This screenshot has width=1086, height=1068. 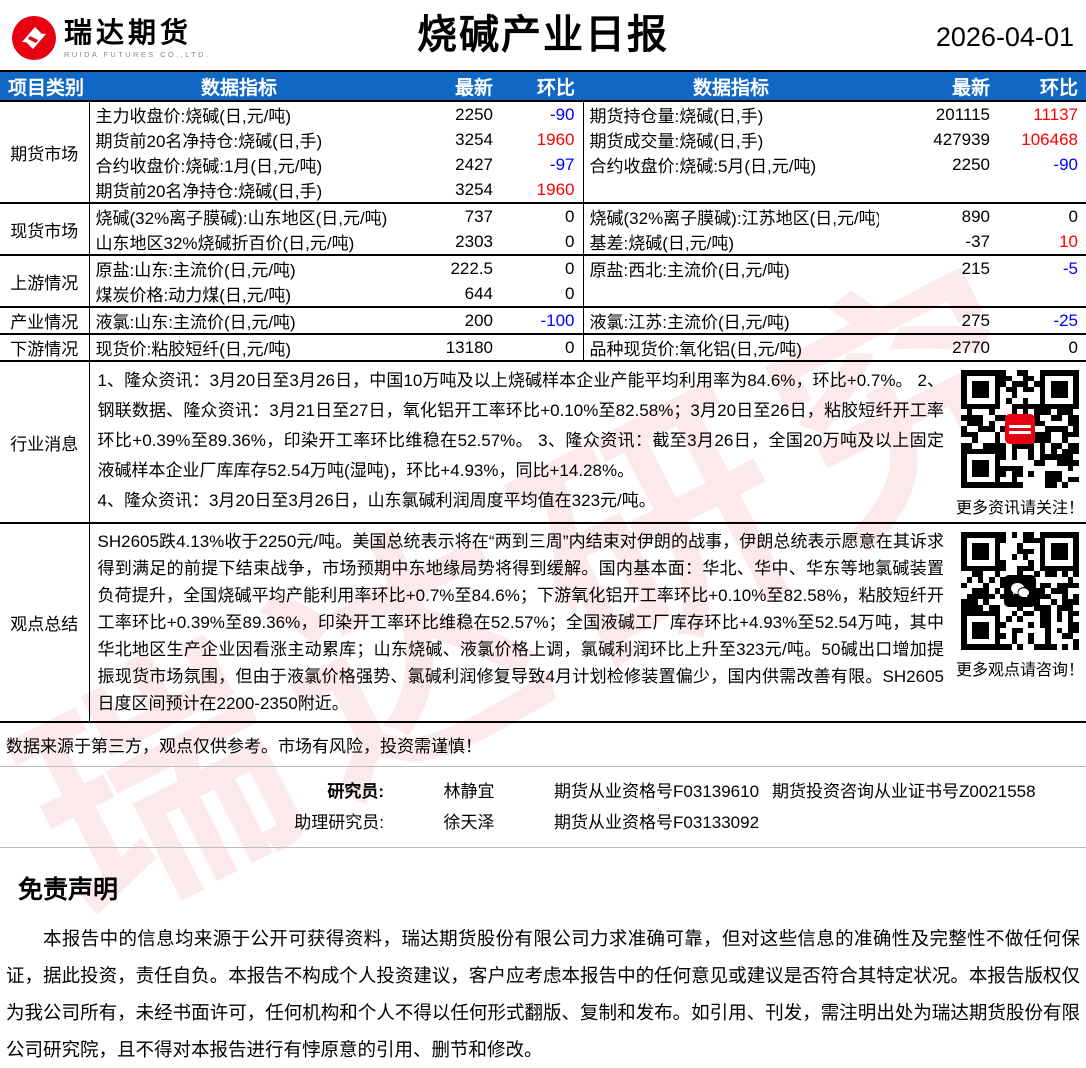 I want to click on category-cell: 行业消息, so click(x=45, y=442).